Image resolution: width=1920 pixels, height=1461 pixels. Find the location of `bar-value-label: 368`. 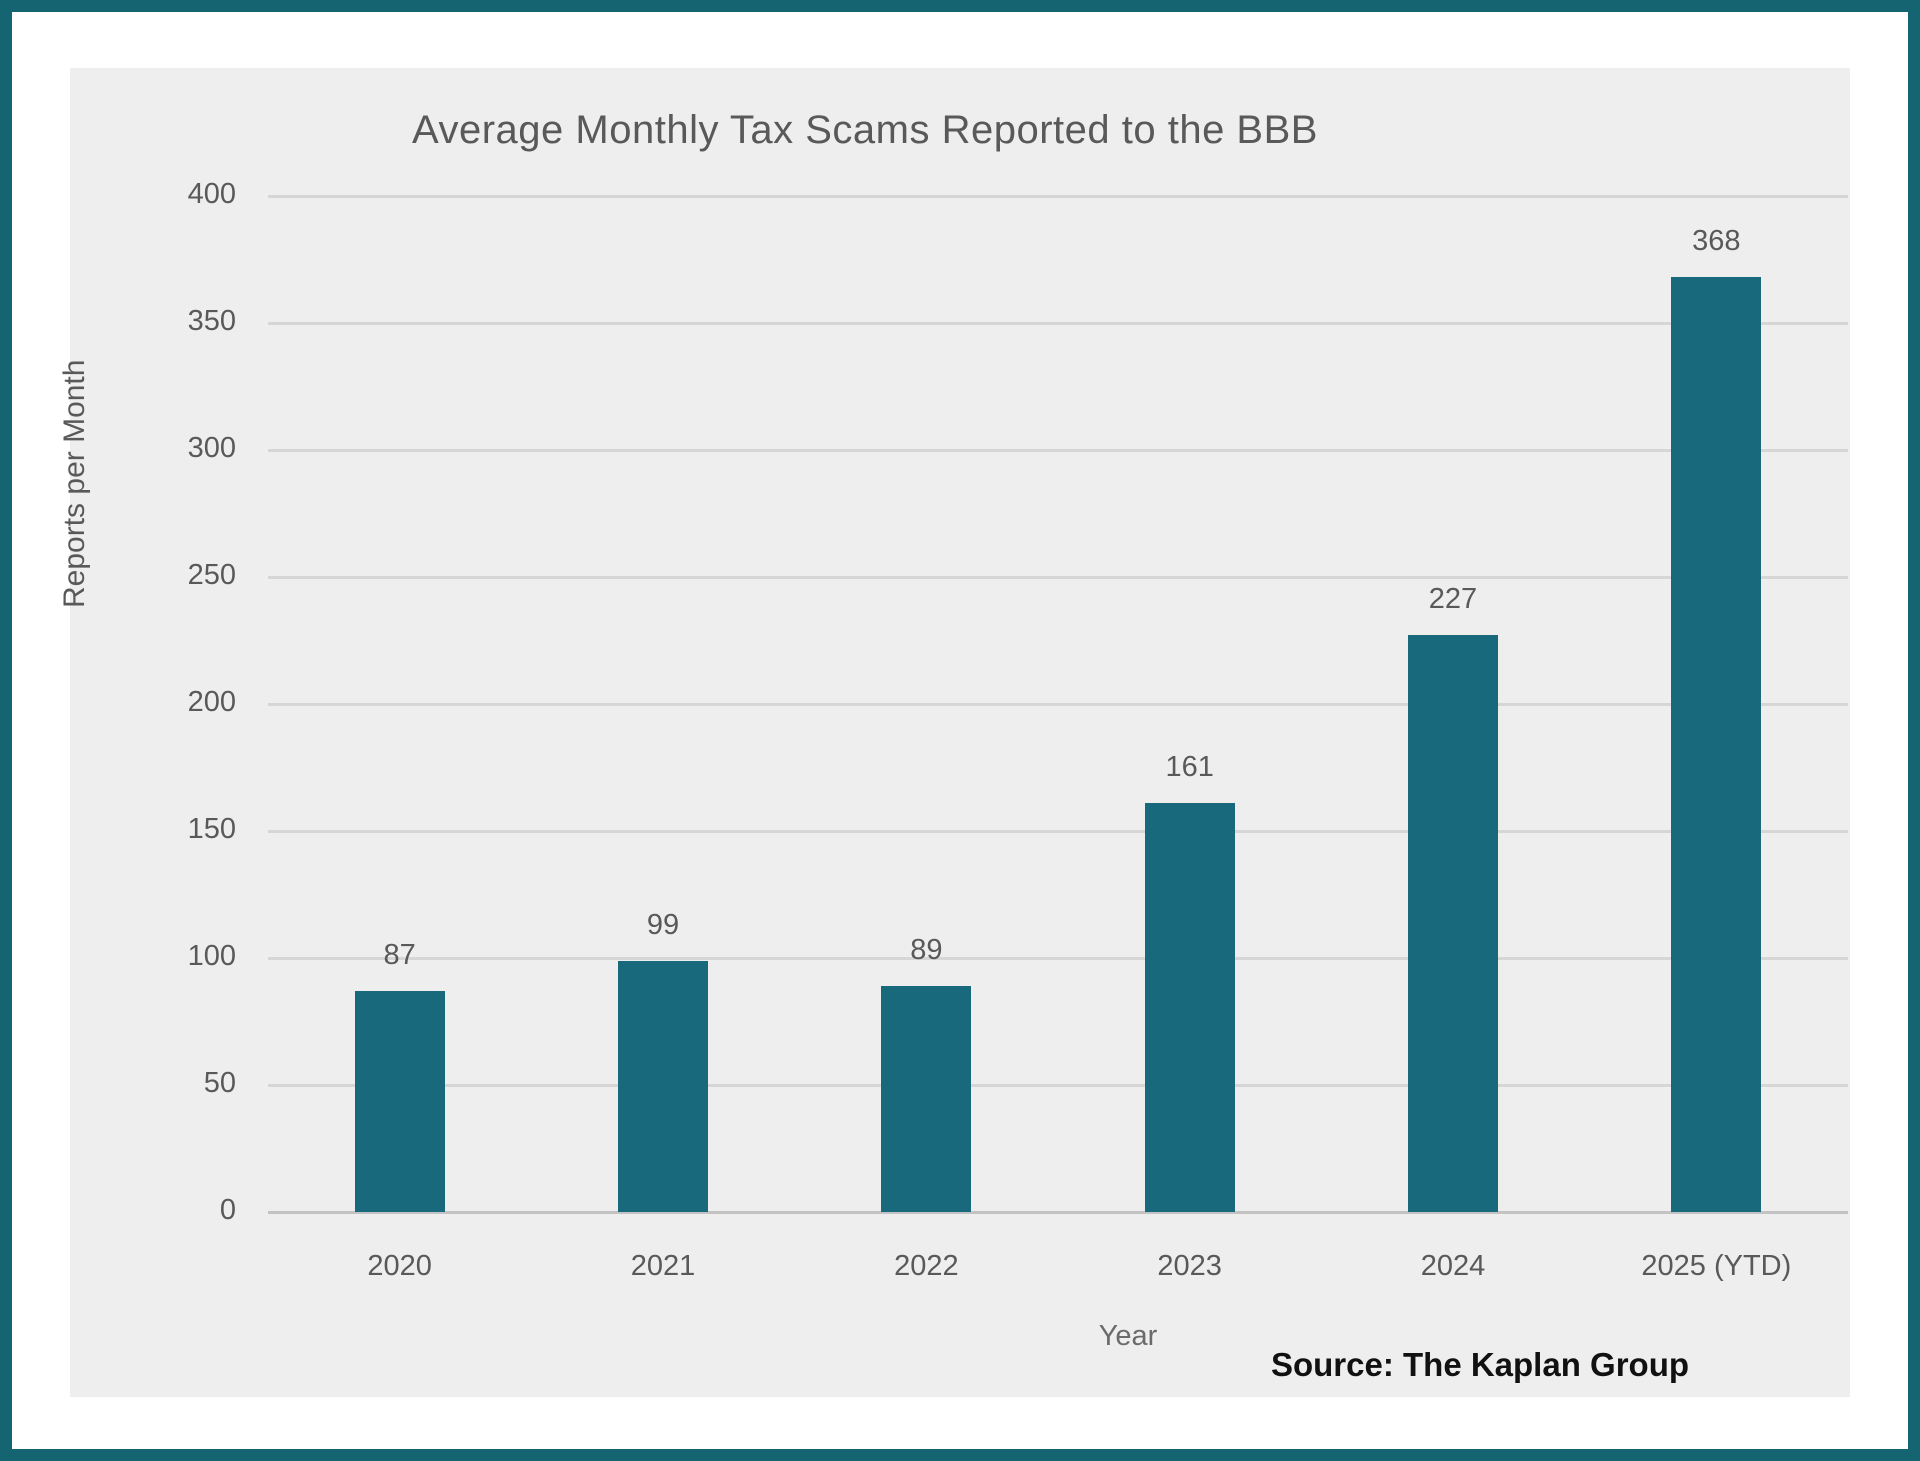

bar-value-label: 368 is located at coordinates (1716, 241).